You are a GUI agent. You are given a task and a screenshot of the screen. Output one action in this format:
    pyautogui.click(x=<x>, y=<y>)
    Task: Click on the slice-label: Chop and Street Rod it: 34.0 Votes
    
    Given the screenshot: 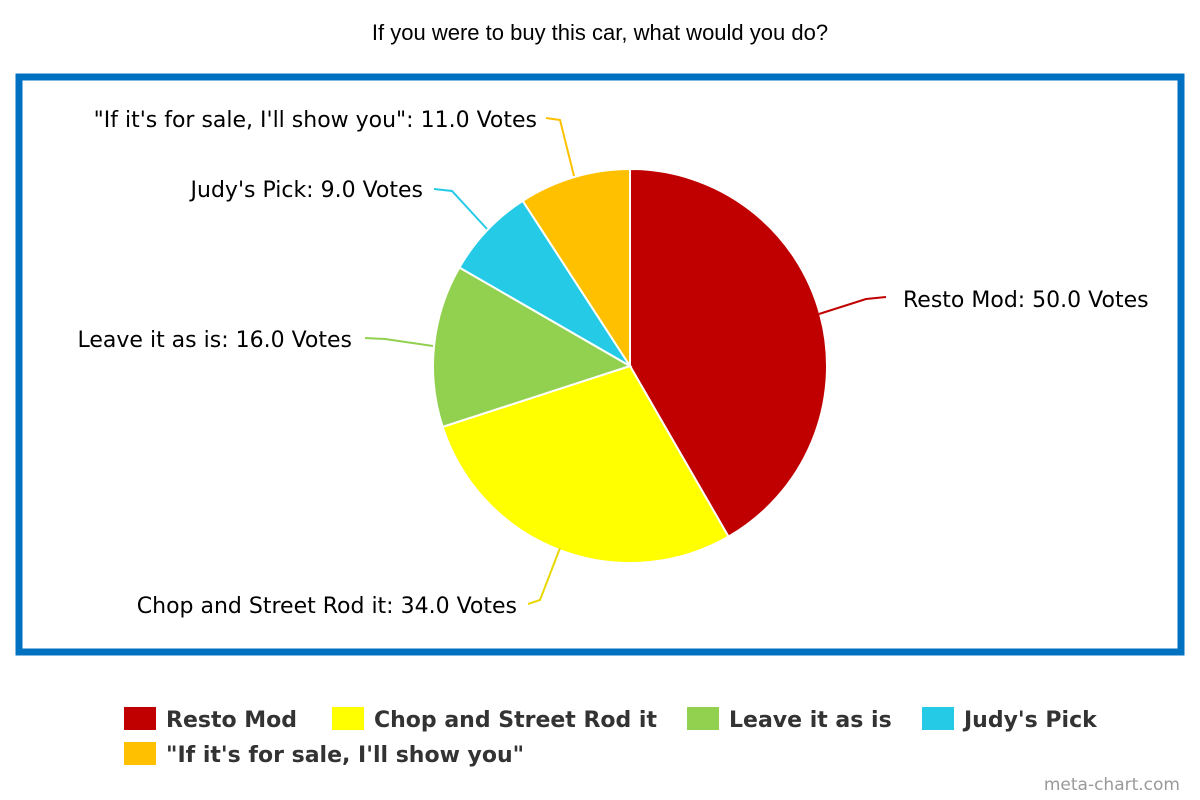 What is the action you would take?
    pyautogui.click(x=327, y=606)
    